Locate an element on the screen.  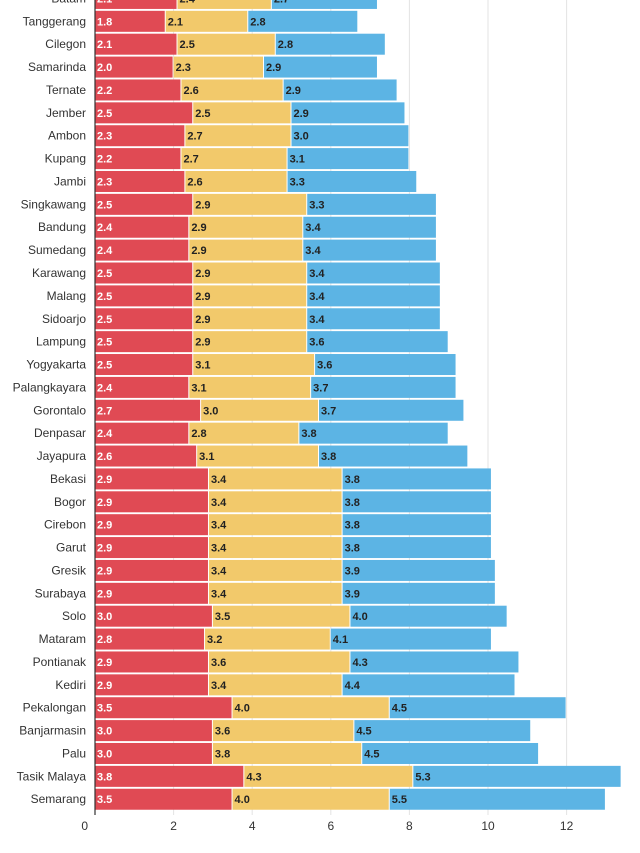
category-label: Denpasar is located at coordinates (60, 433).